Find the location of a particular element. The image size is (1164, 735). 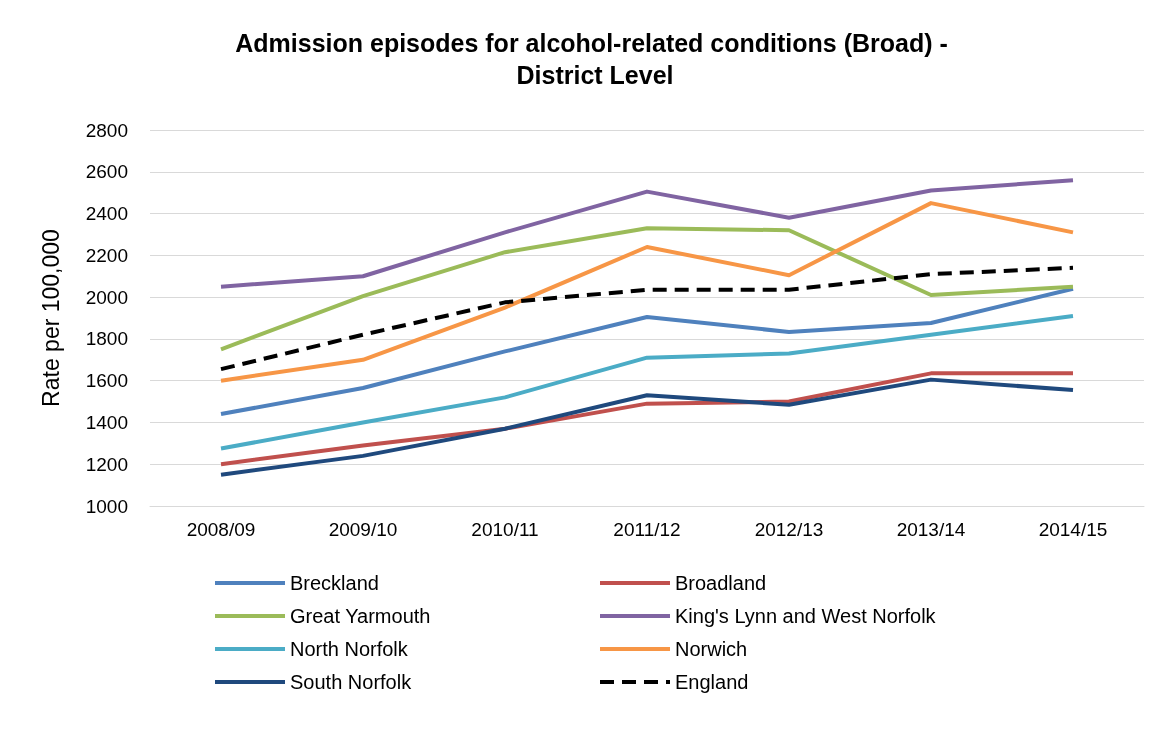

legend-label: Great Yarmouth is located at coordinates (360, 616).